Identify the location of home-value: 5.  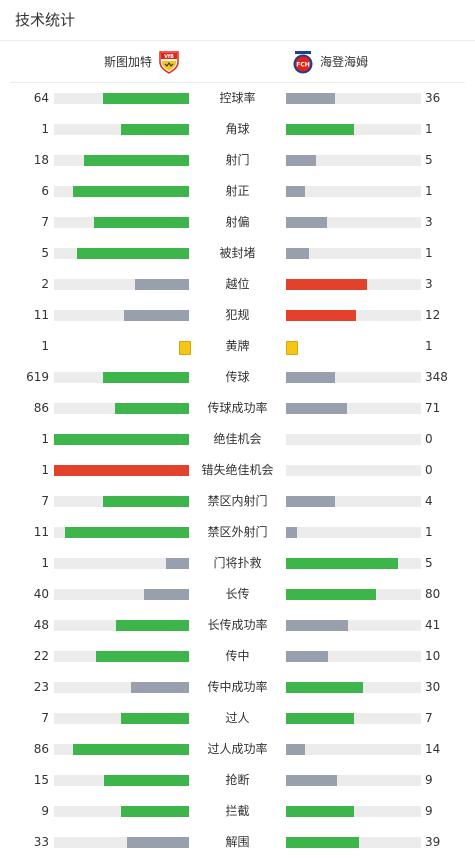
(45, 253).